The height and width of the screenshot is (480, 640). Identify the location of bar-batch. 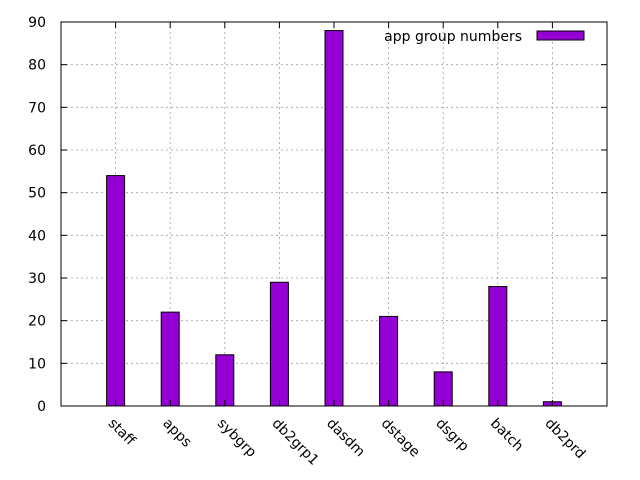
(498, 346).